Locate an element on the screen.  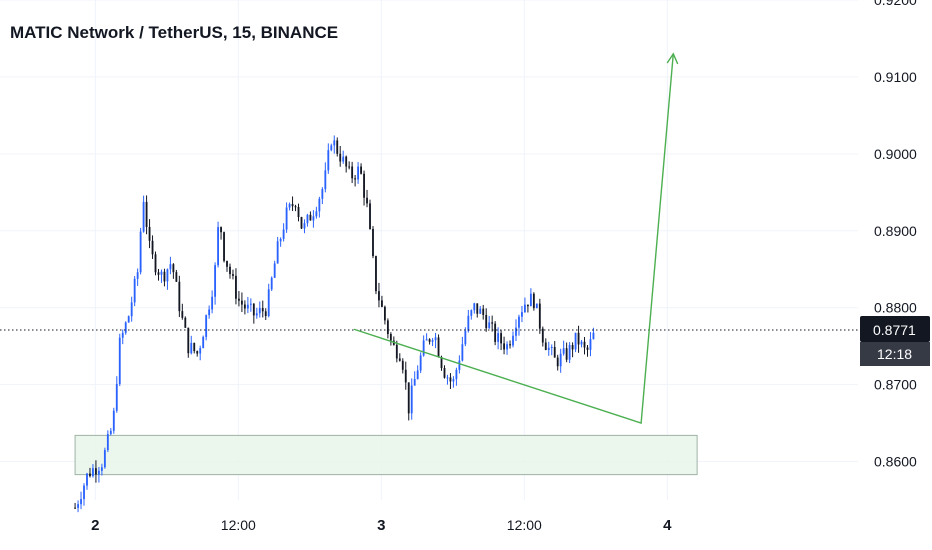
x-tick-label: 3 is located at coordinates (381, 525).